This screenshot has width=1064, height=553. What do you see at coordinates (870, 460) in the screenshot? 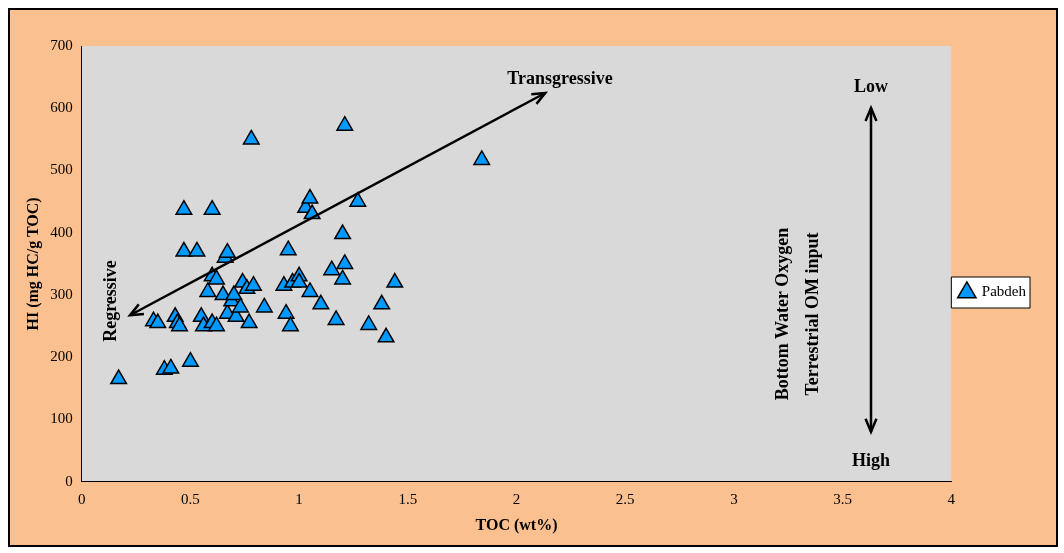
I see `annotation: High` at bounding box center [870, 460].